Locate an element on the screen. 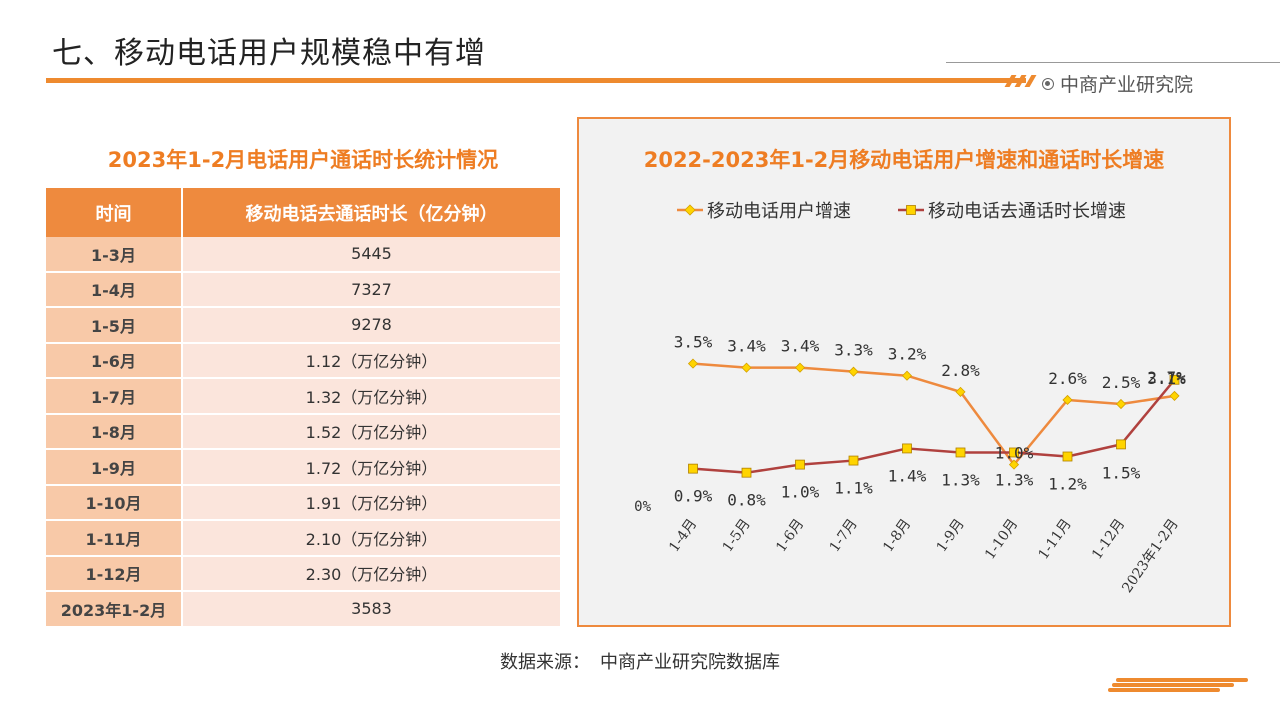 The image size is (1280, 720). target-icon is located at coordinates (1048, 83).